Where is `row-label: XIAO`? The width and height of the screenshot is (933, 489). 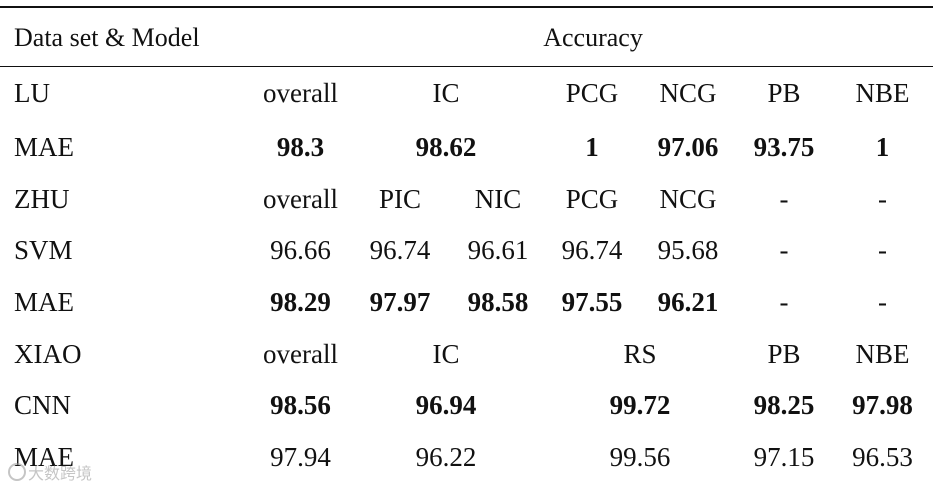
row-label: XIAO is located at coordinates (48, 353).